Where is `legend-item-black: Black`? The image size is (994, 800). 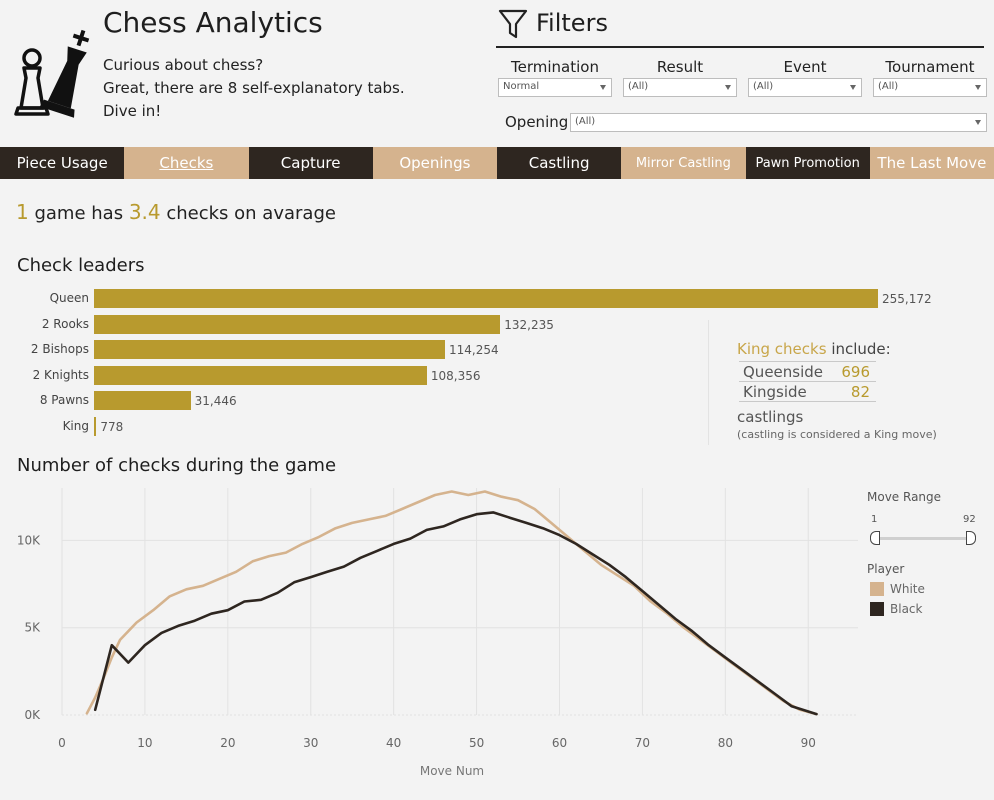 legend-item-black: Black is located at coordinates (896, 609).